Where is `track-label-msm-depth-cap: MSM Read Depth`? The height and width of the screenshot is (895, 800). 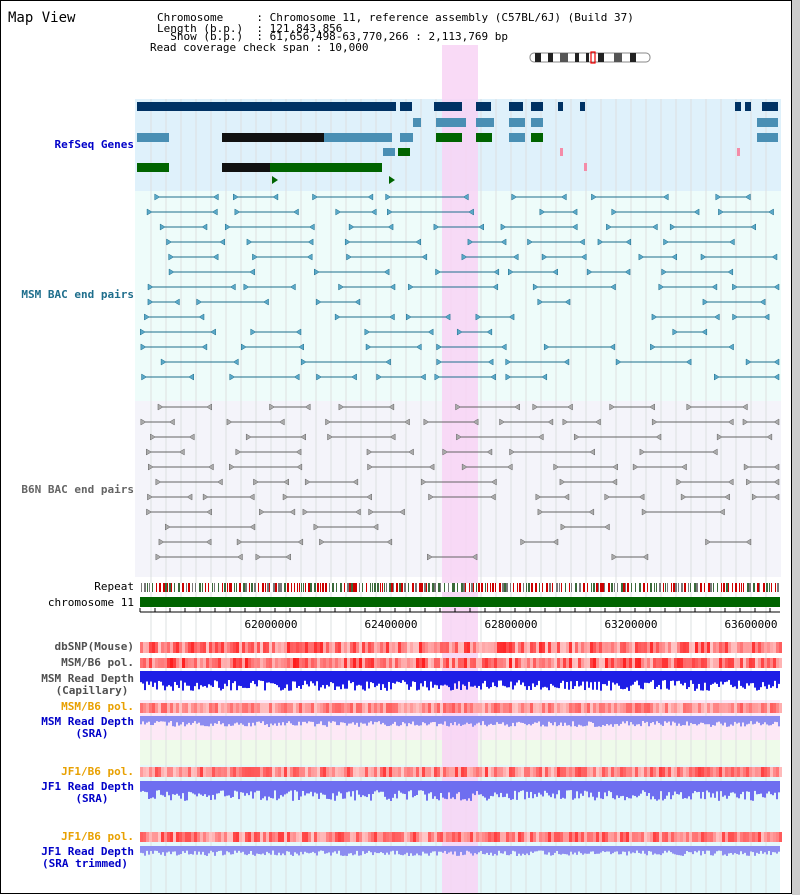
track-label-msm-depth-cap: MSM Read Depth is located at coordinates (87, 678).